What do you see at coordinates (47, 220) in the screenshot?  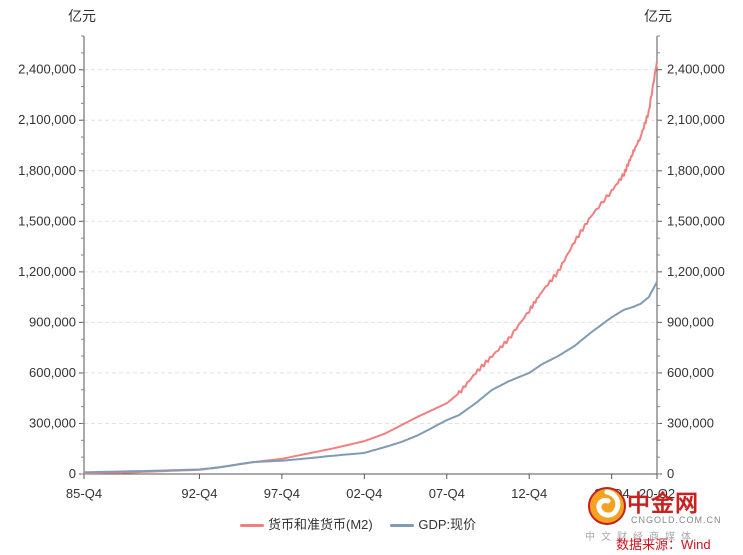 I see `y-tick-label-left: 1,500,000` at bounding box center [47, 220].